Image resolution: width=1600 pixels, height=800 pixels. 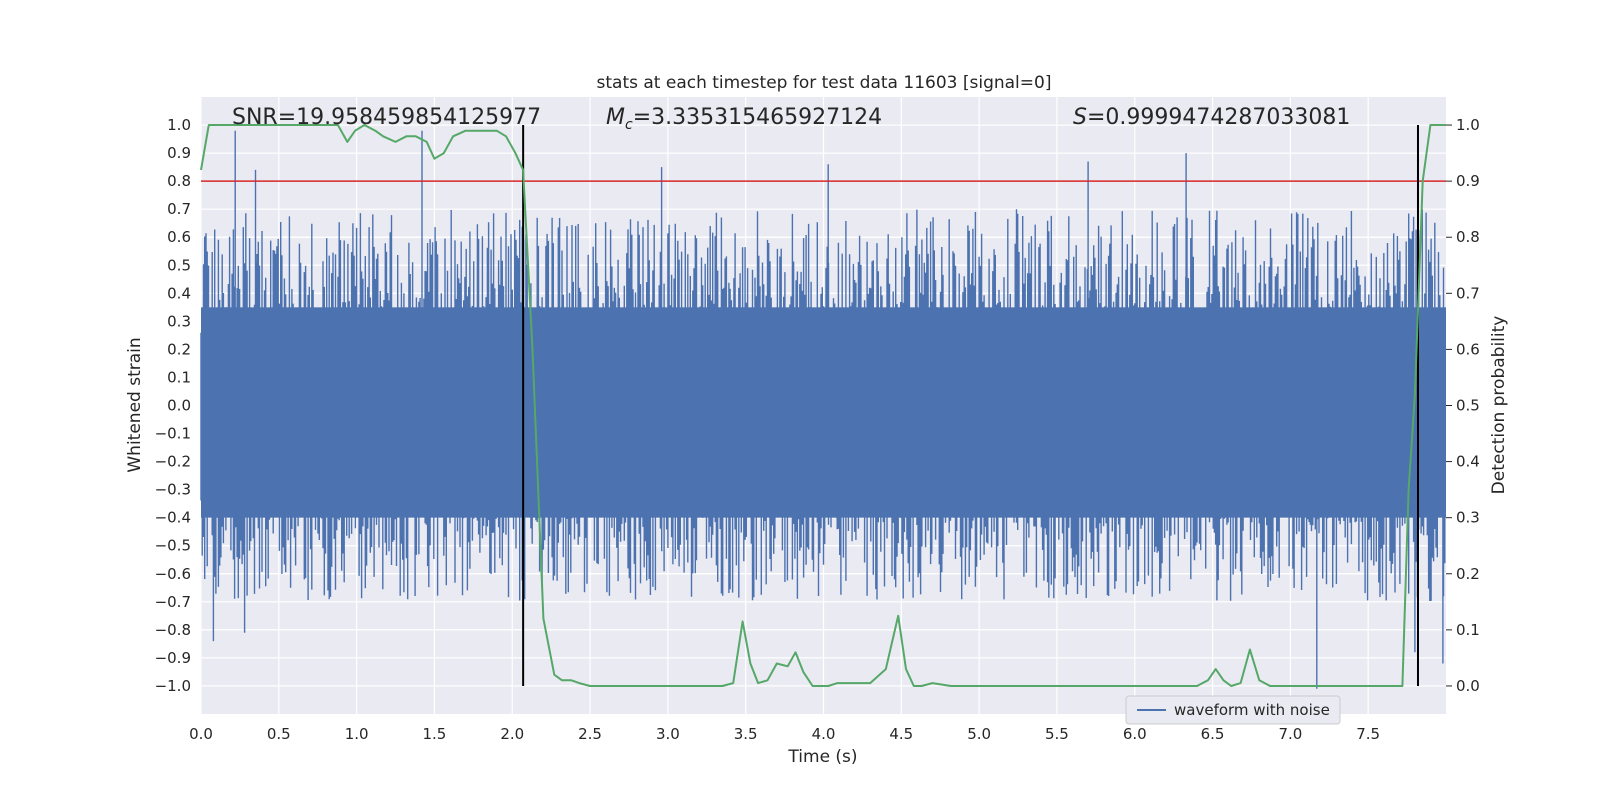 I want to click on x-tick-label: 7.5, so click(x=1368, y=734).